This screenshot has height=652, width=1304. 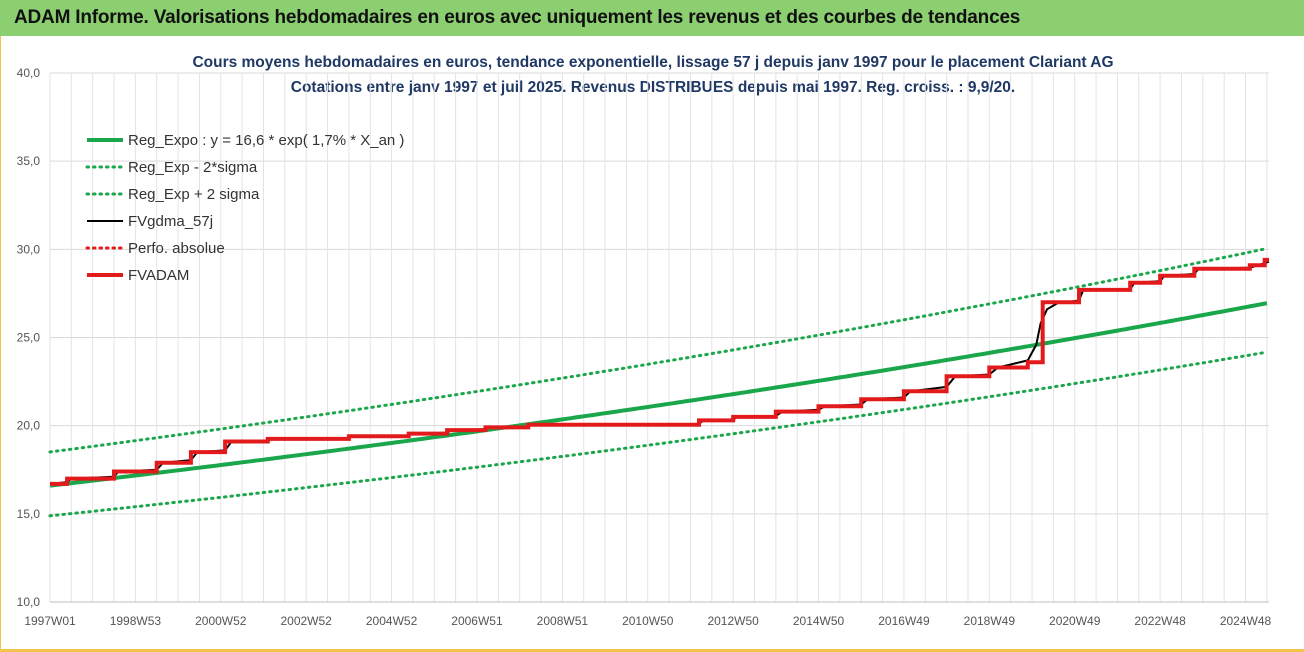 What do you see at coordinates (170, 221) in the screenshot?
I see `legend-entry-label: FVgdma_57j` at bounding box center [170, 221].